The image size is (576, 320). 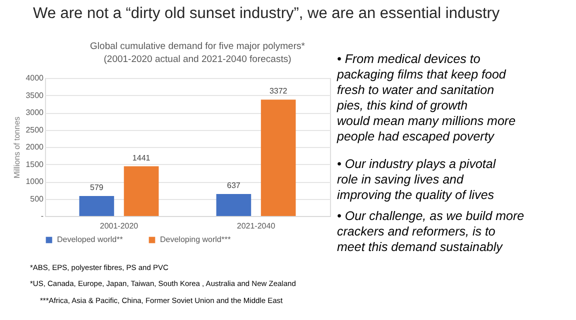 What do you see at coordinates (417, 179) in the screenshot?
I see `text: • Our industry plays a pivotal role in saving lives and improving the quality of lives` at bounding box center [417, 179].